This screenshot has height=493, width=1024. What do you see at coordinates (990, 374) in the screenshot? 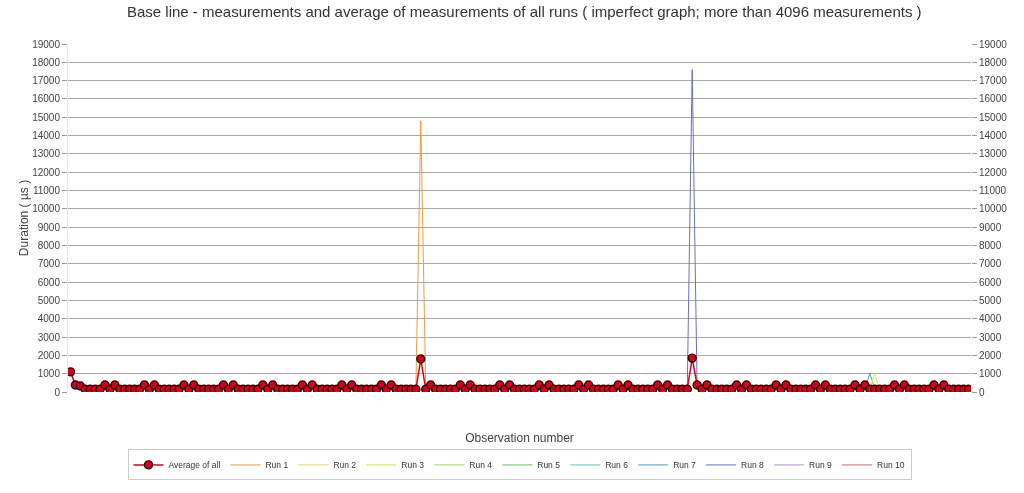
I see `y2-tick-label: 1000` at bounding box center [990, 374].